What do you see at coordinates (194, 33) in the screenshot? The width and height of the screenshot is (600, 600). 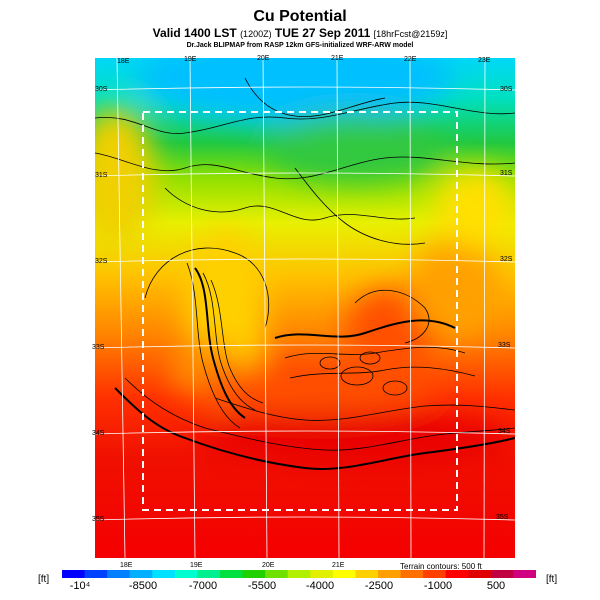 I see `valid-time: Valid 1400 LST` at bounding box center [194, 33].